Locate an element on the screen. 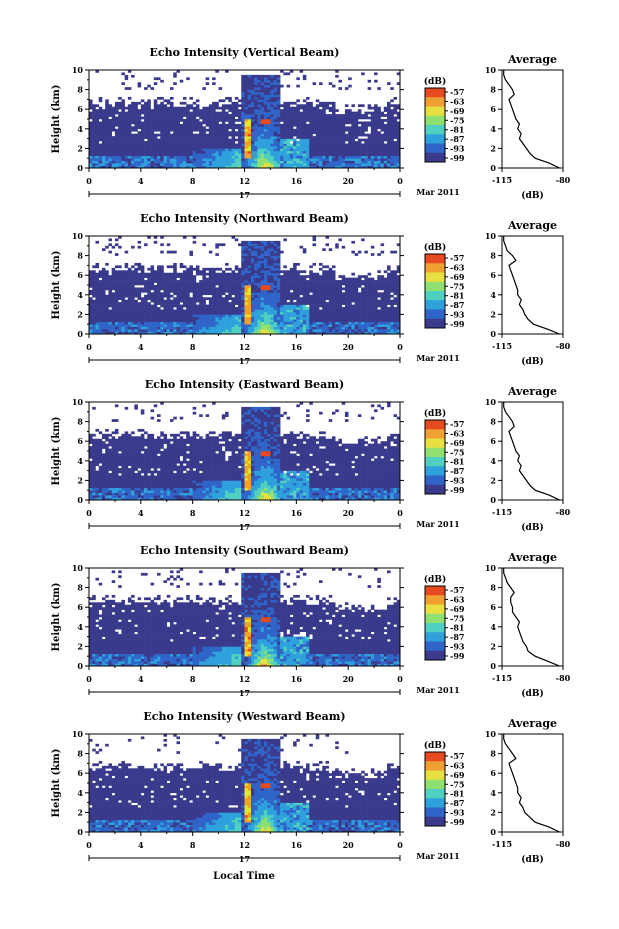 The height and width of the screenshot is (929, 619). date-label: Mar 2011 is located at coordinates (437, 192).